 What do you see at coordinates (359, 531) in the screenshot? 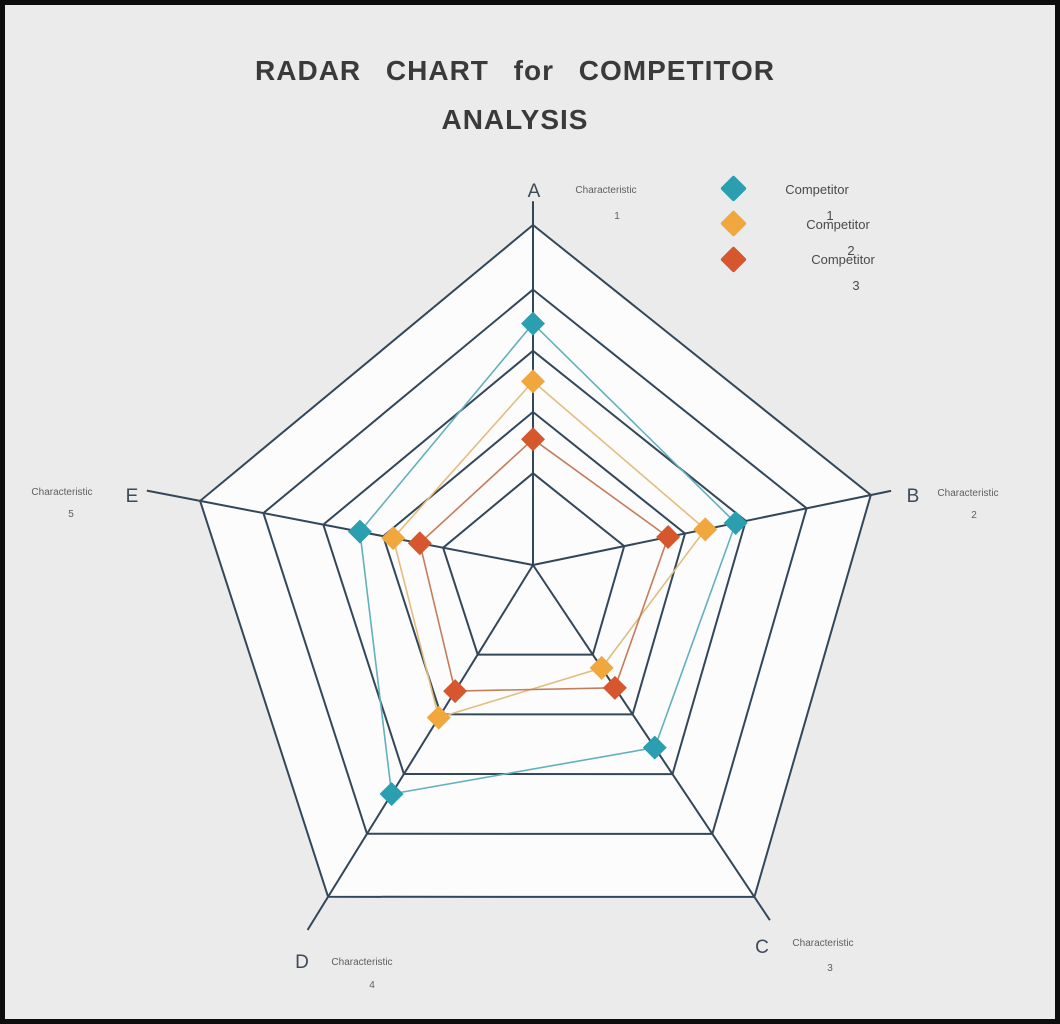
I see `marker-competitor-1-E` at bounding box center [359, 531].